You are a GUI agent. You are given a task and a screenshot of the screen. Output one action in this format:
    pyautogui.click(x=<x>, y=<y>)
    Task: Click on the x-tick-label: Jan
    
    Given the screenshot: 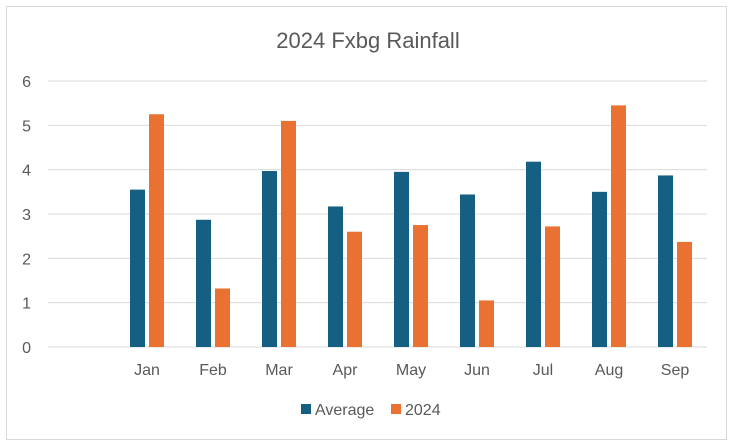 What is the action you would take?
    pyautogui.click(x=147, y=370)
    